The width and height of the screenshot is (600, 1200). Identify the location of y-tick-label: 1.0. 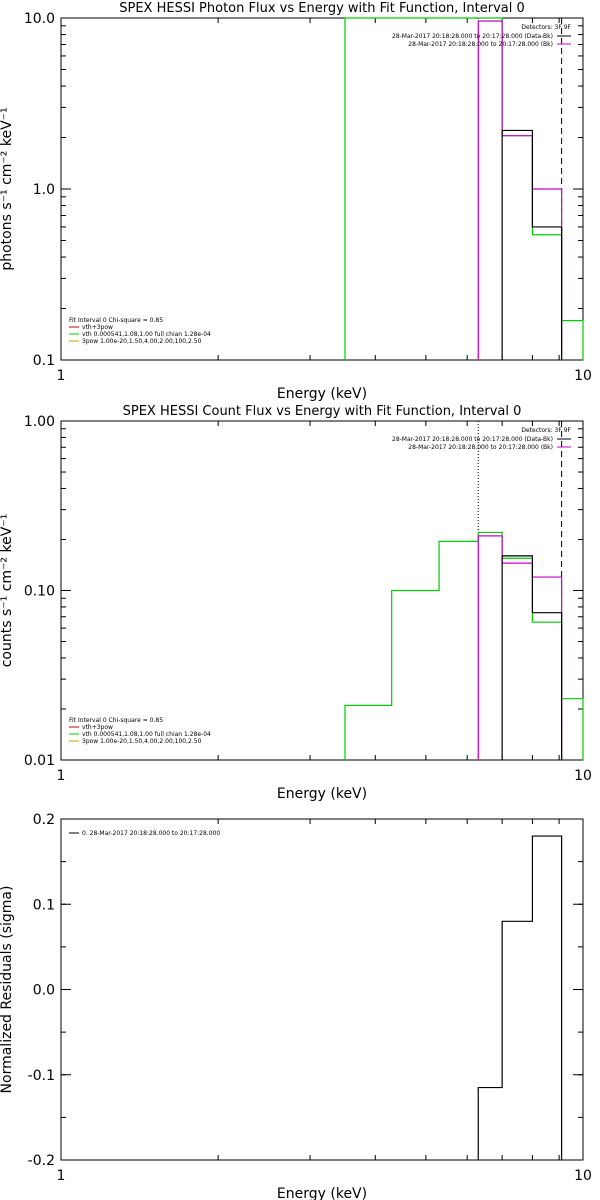
(44, 190).